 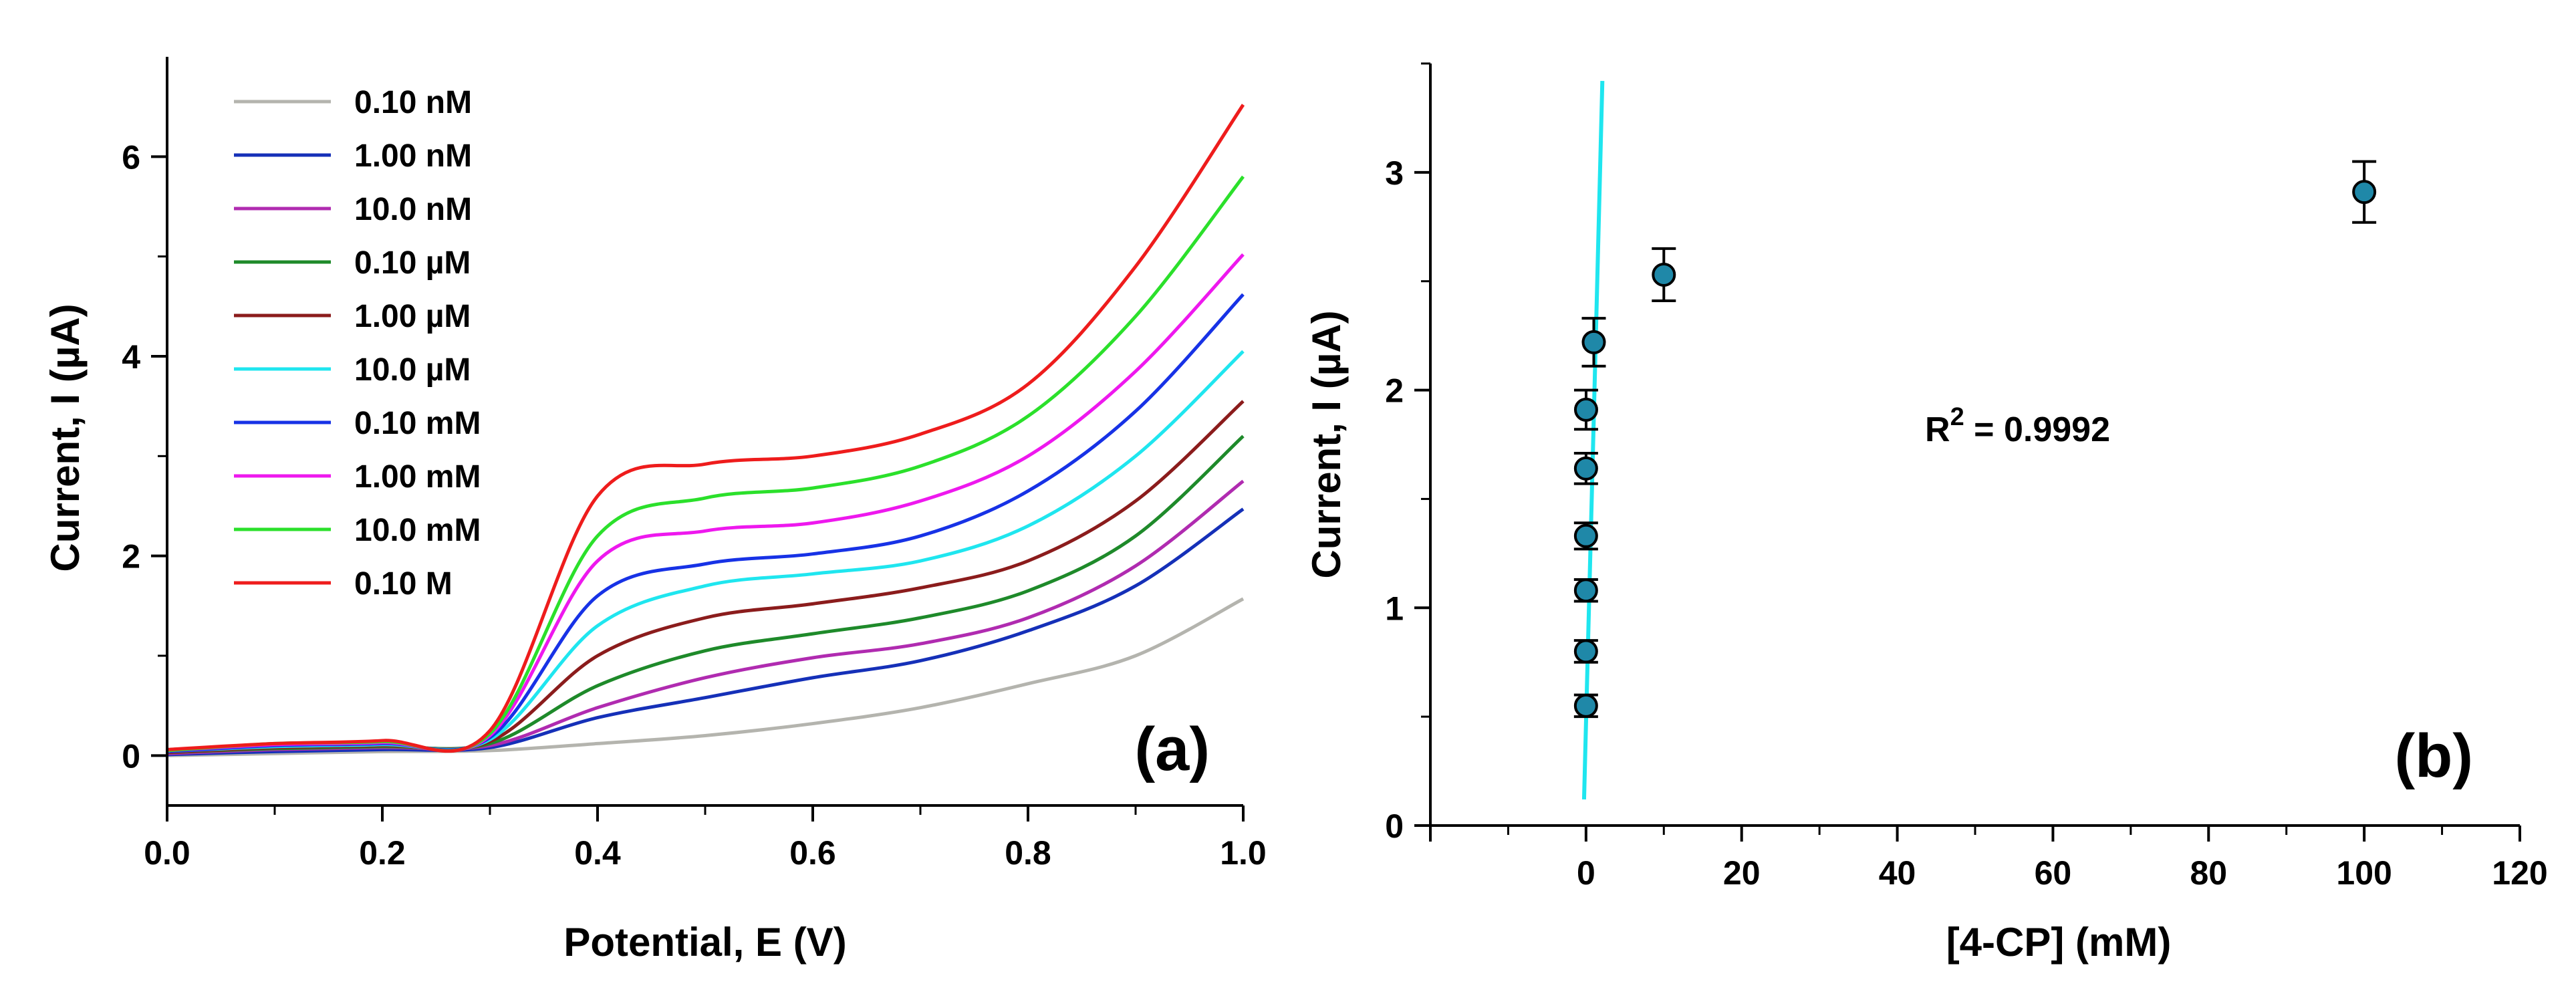 I want to click on panel-b-fit-line, so click(x=1593, y=439).